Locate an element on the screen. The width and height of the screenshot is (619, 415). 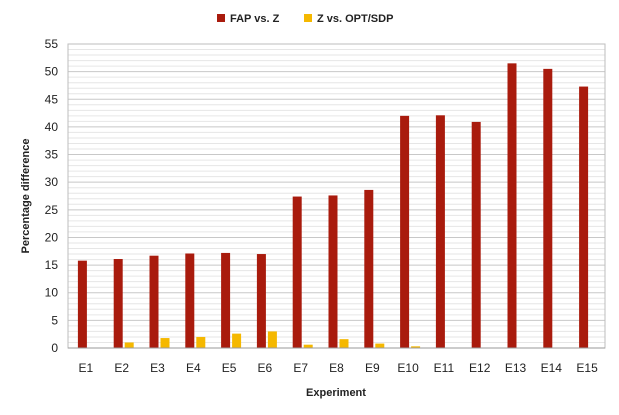
x-tick-label: E11 is located at coordinates (444, 368).